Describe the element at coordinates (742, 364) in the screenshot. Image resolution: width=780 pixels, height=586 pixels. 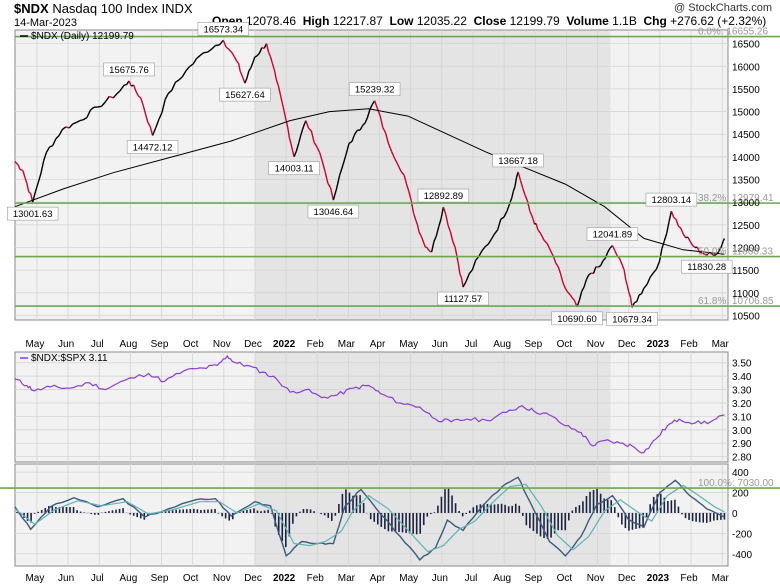
I see `panel-2-ytick-label: 3.50` at that location.